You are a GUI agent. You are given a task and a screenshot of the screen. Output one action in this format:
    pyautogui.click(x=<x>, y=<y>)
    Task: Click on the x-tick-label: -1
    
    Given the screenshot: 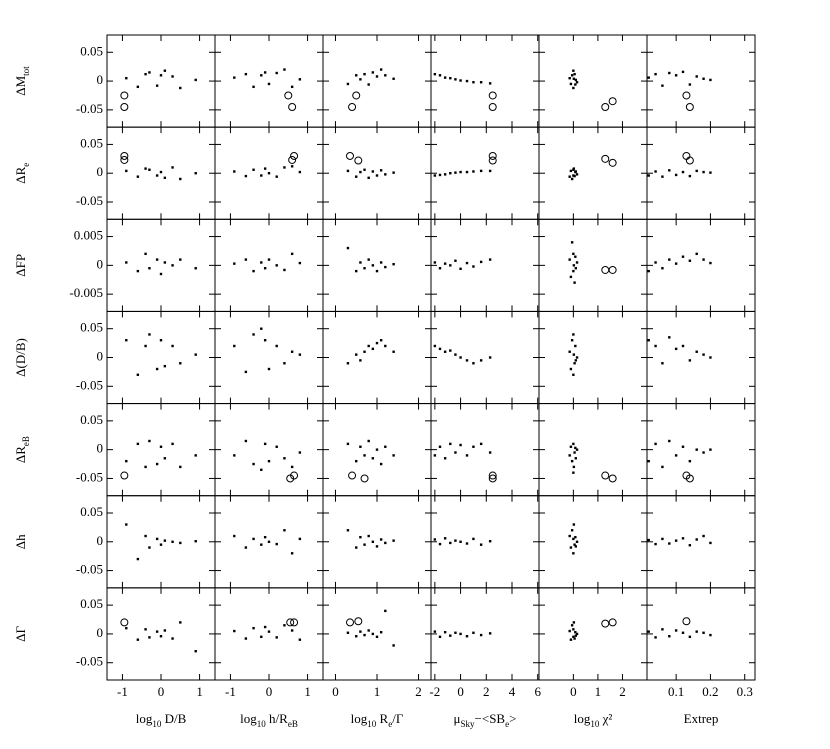 What is the action you would take?
    pyautogui.click(x=230, y=691)
    